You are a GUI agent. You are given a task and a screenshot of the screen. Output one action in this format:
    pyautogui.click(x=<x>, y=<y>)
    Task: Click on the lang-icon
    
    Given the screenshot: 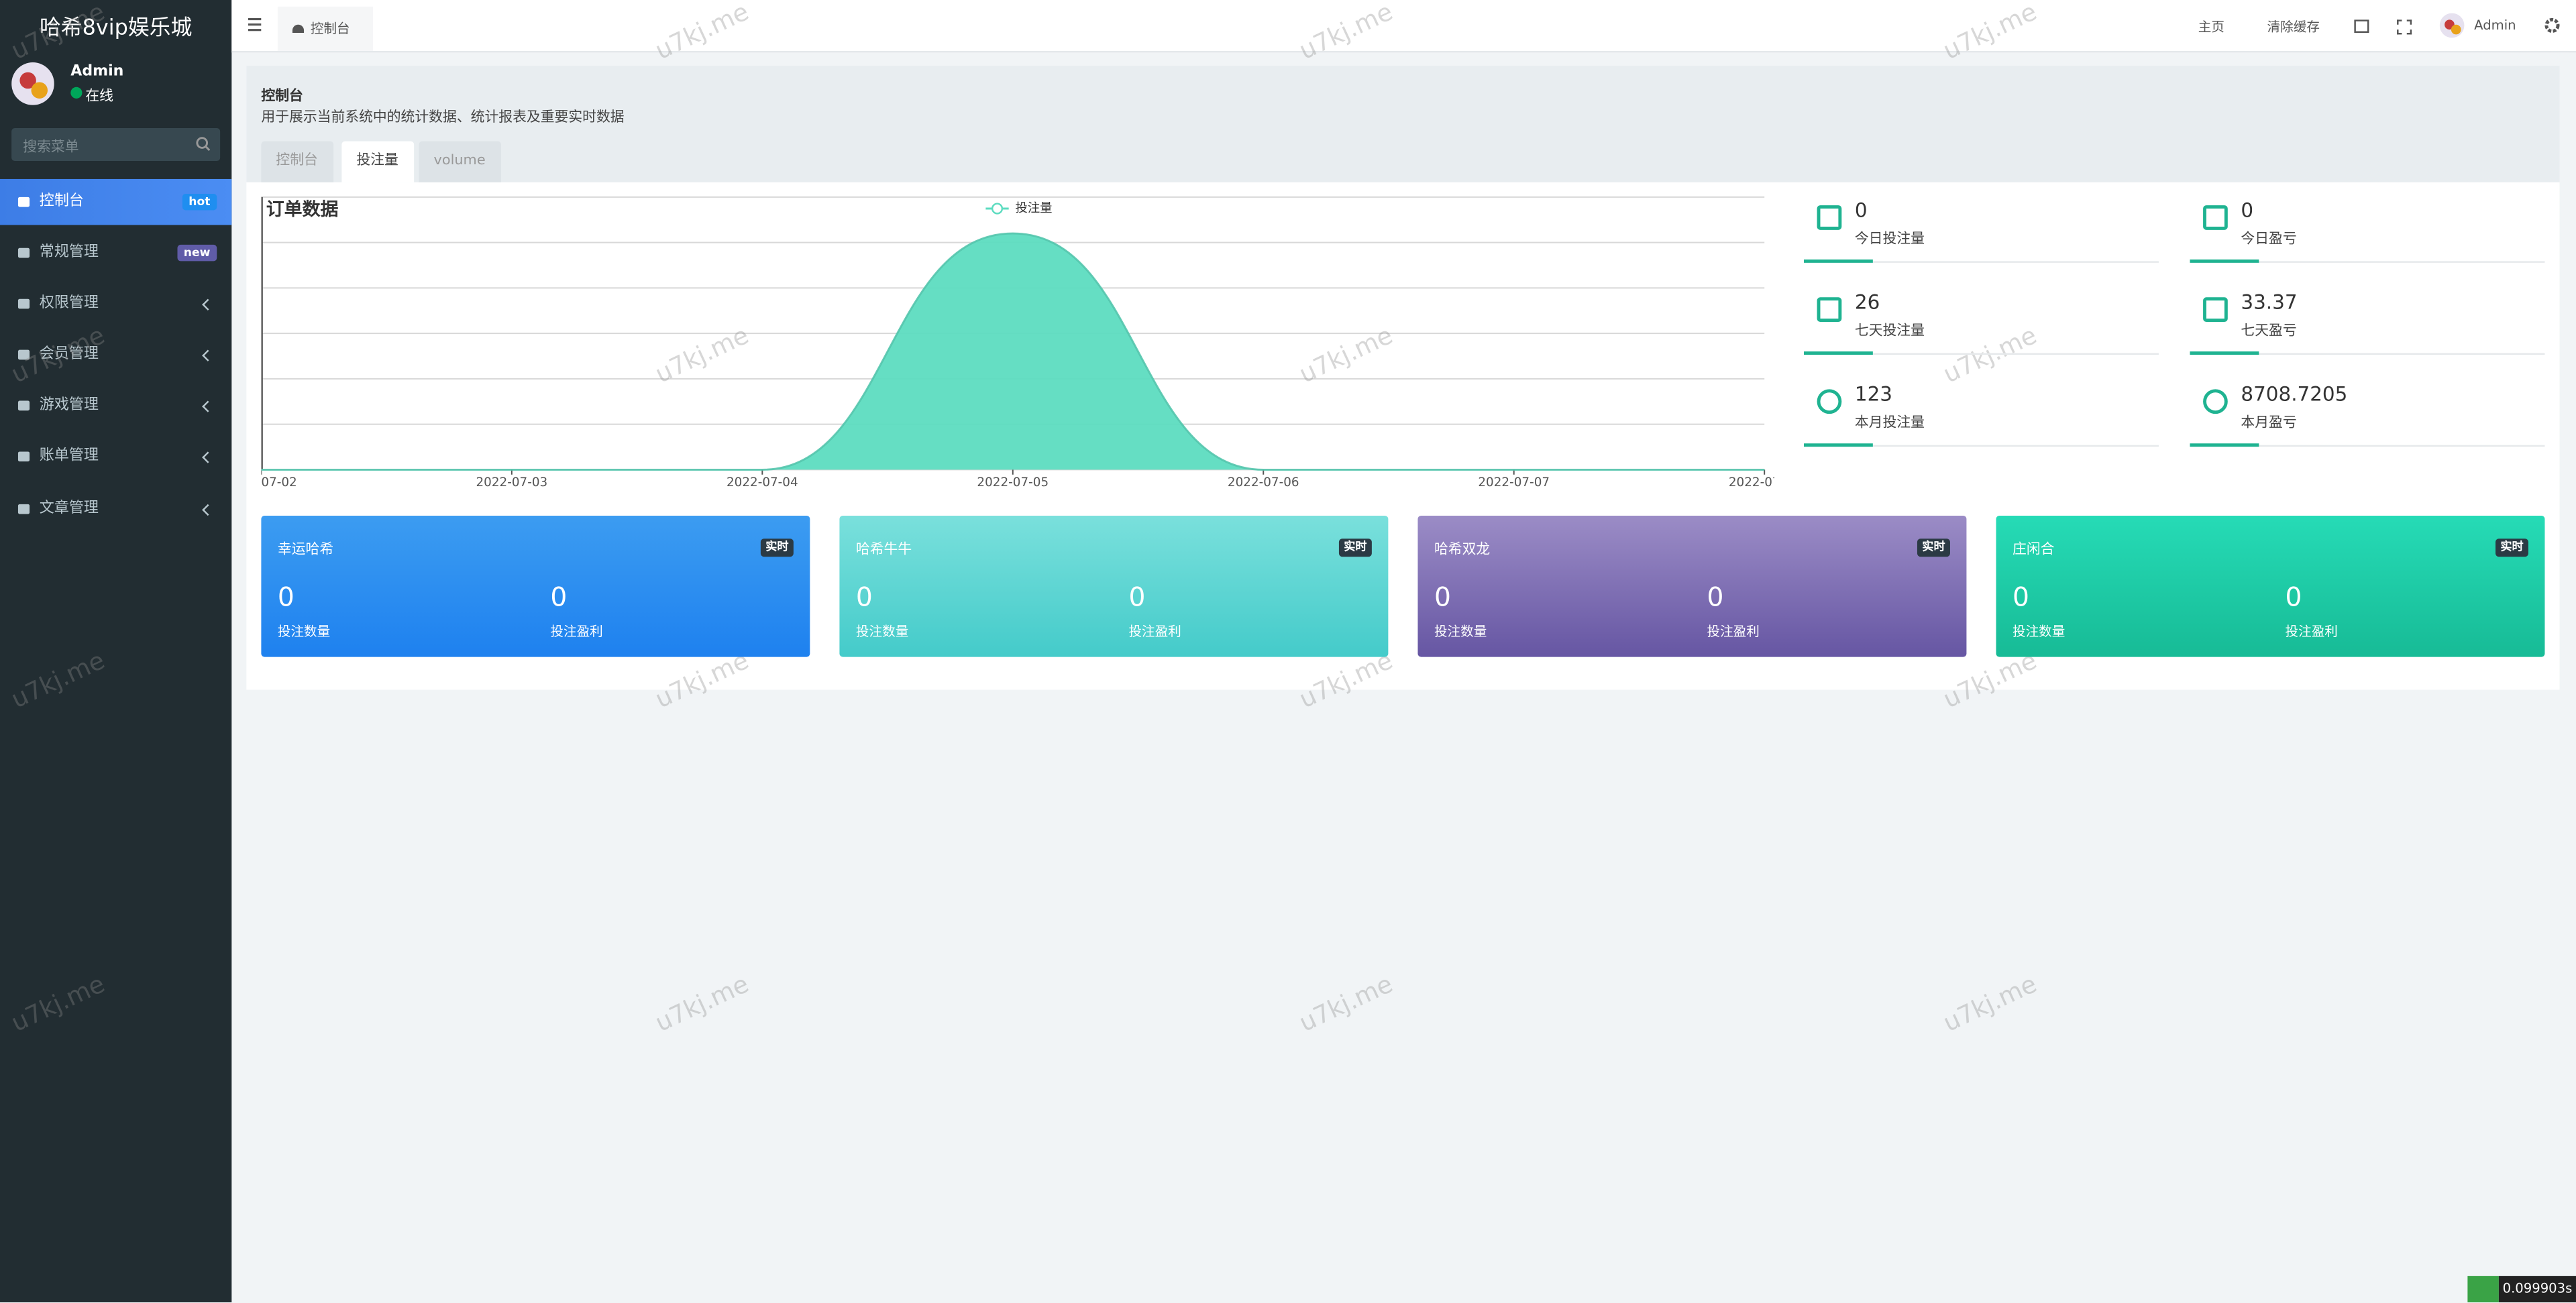 What is the action you would take?
    pyautogui.click(x=2361, y=26)
    